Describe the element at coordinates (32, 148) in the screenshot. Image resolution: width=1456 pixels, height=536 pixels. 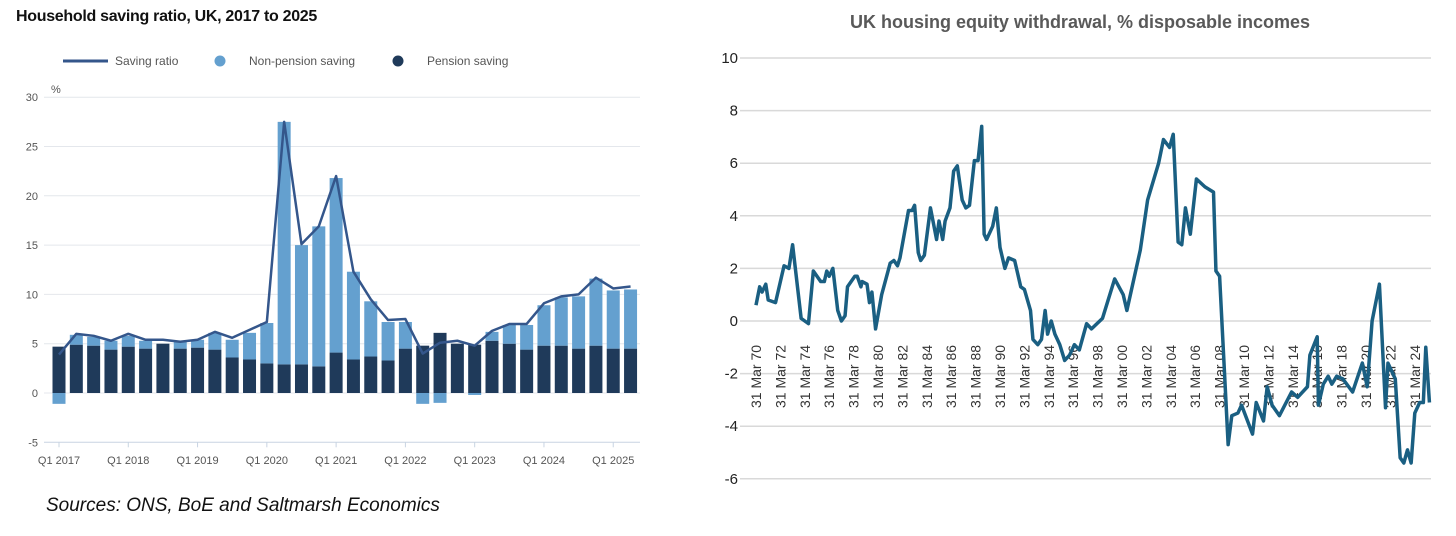
I see `y-tick-label: 25` at that location.